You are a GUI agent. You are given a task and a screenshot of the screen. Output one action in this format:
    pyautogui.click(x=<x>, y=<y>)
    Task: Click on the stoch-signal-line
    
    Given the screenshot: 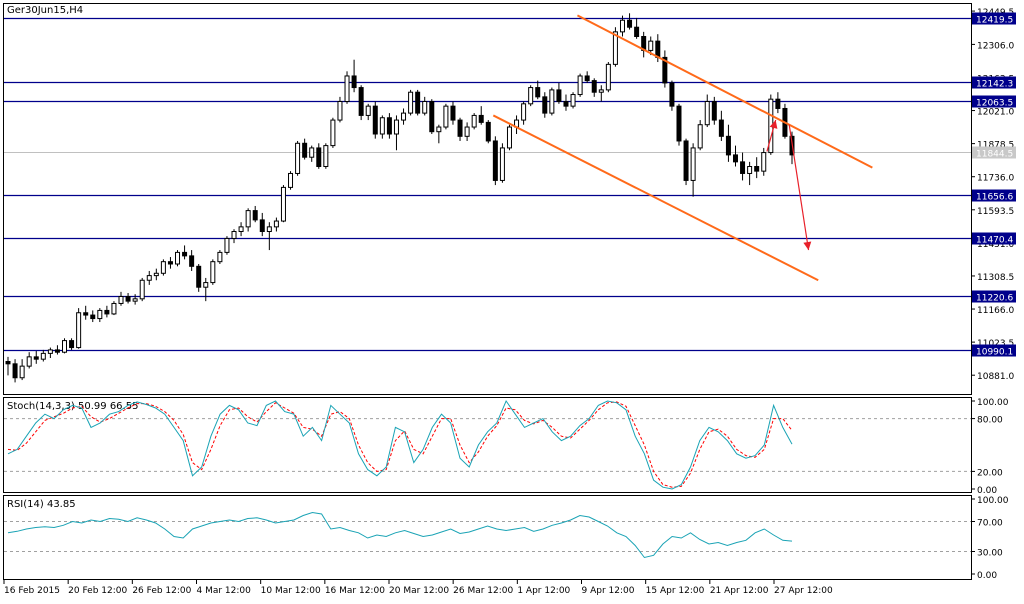 What is the action you would take?
    pyautogui.click(x=400, y=444)
    